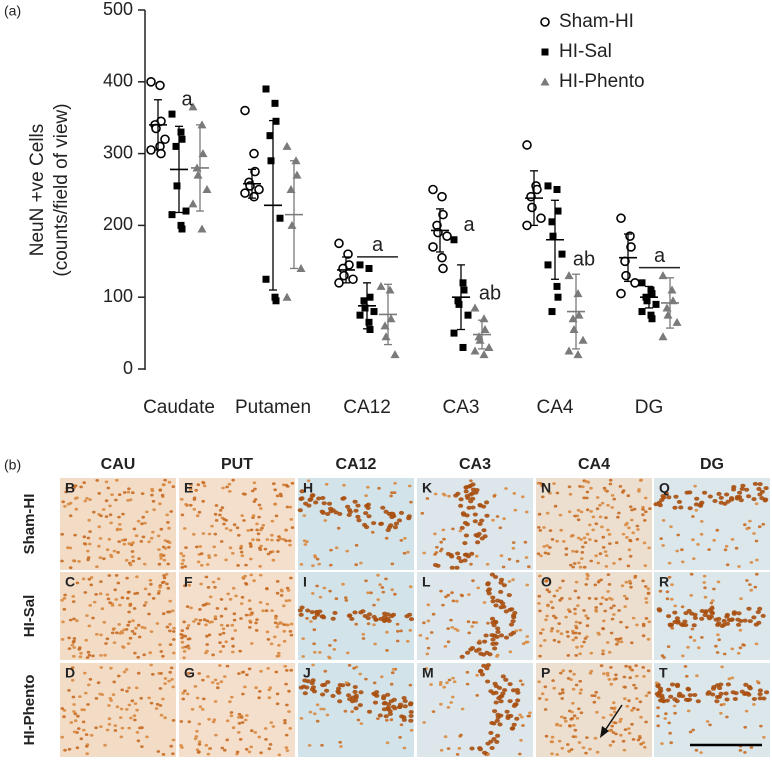  What do you see at coordinates (469, 225) in the screenshot?
I see `annotation: a` at bounding box center [469, 225].